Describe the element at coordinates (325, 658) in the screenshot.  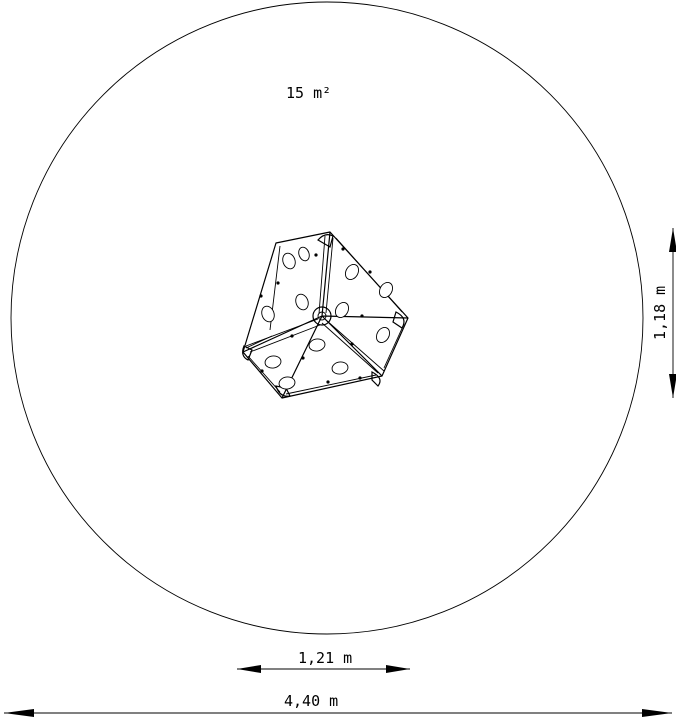
I see `object-width-label: 1,21 m` at that location.